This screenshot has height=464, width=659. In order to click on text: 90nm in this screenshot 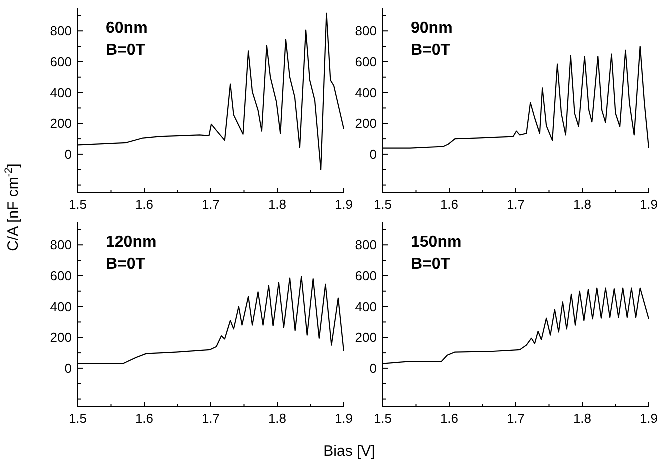, I will do `click(432, 28)`.